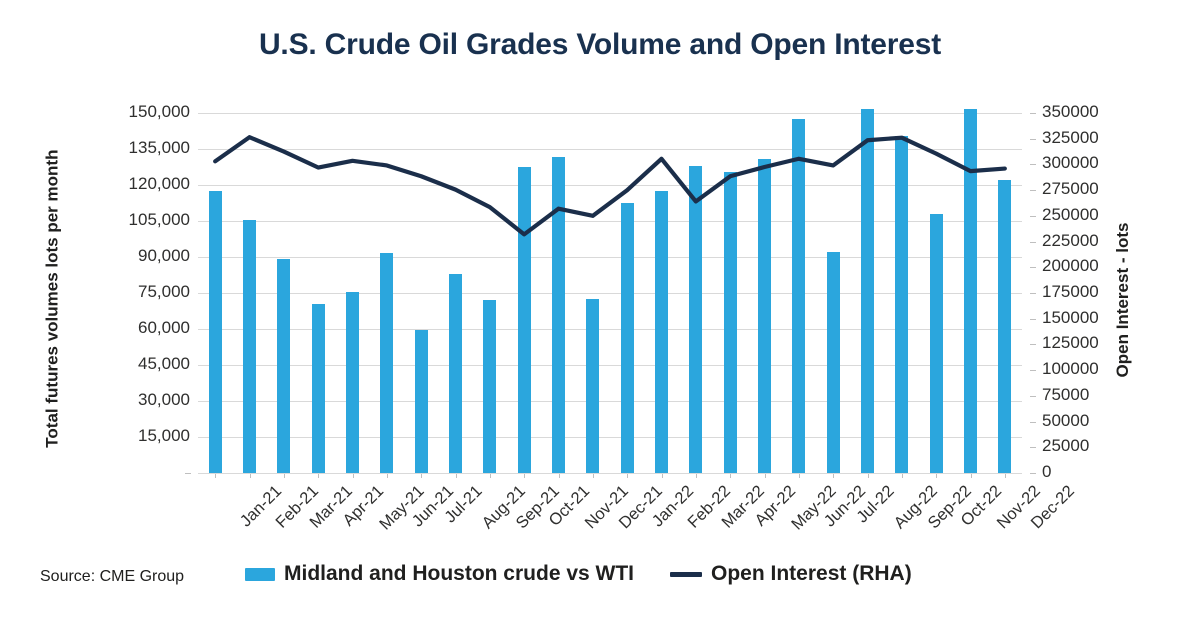  I want to click on y-axis-right-tick-label: 125000, so click(1070, 343).